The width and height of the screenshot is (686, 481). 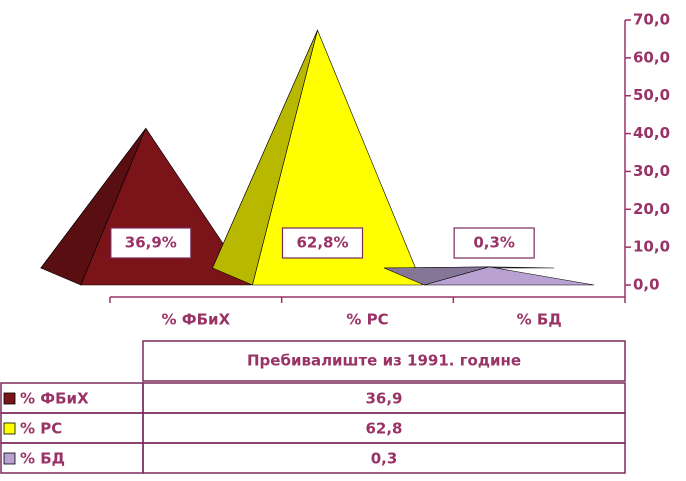 What do you see at coordinates (651, 20) in the screenshot?
I see `y-tick-label: 70,0` at bounding box center [651, 20].